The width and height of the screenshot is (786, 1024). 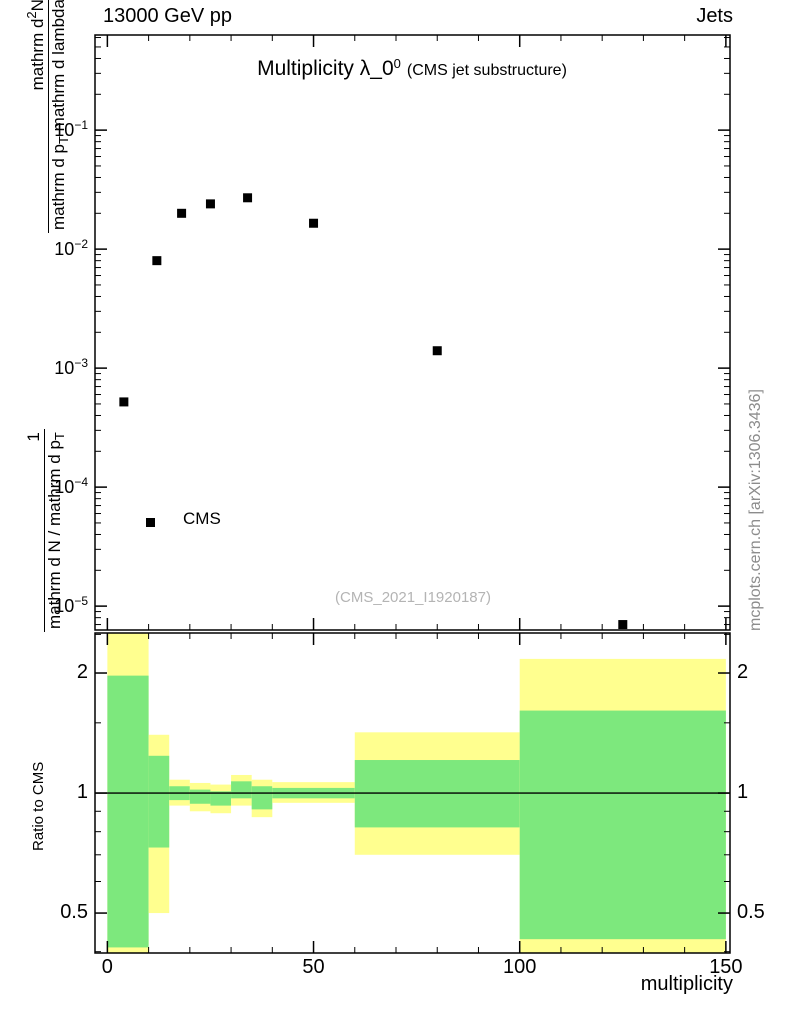 What do you see at coordinates (71, 367) in the screenshot?
I see `y-axis-tick-label: 10⁻³` at bounding box center [71, 367].